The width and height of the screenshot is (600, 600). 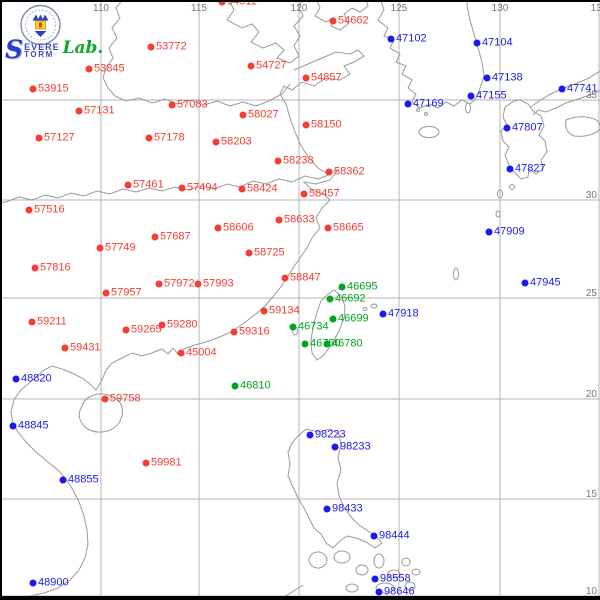 I want to click on station-label: 57749, so click(x=120, y=247).